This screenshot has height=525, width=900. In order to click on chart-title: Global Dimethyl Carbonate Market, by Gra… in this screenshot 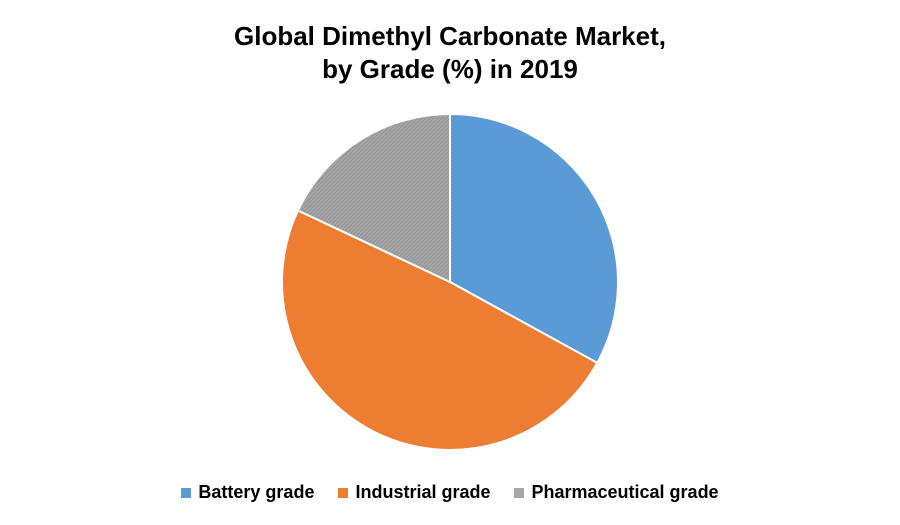, I will do `click(450, 53)`.